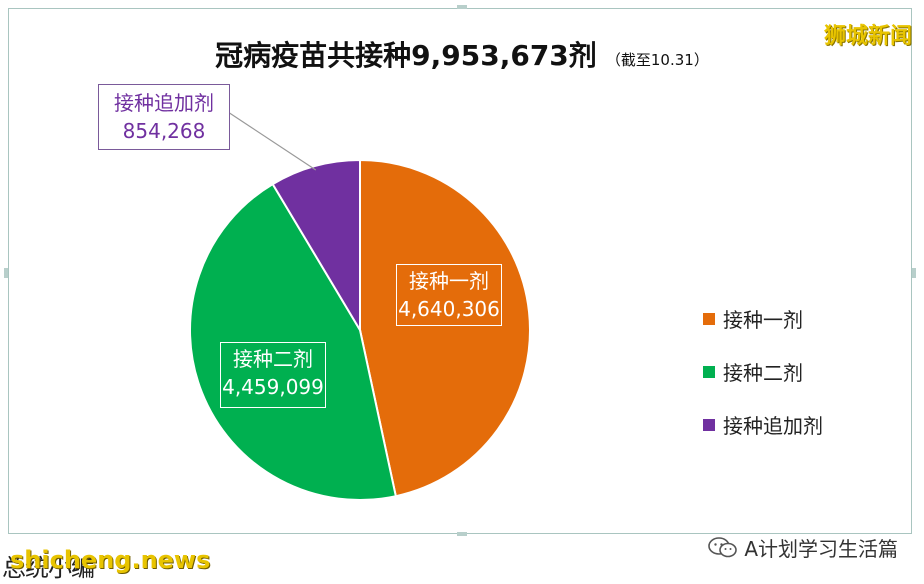 Image resolution: width=924 pixels, height=584 pixels. I want to click on brand-logo-text: 狮城新闻, so click(867, 36).